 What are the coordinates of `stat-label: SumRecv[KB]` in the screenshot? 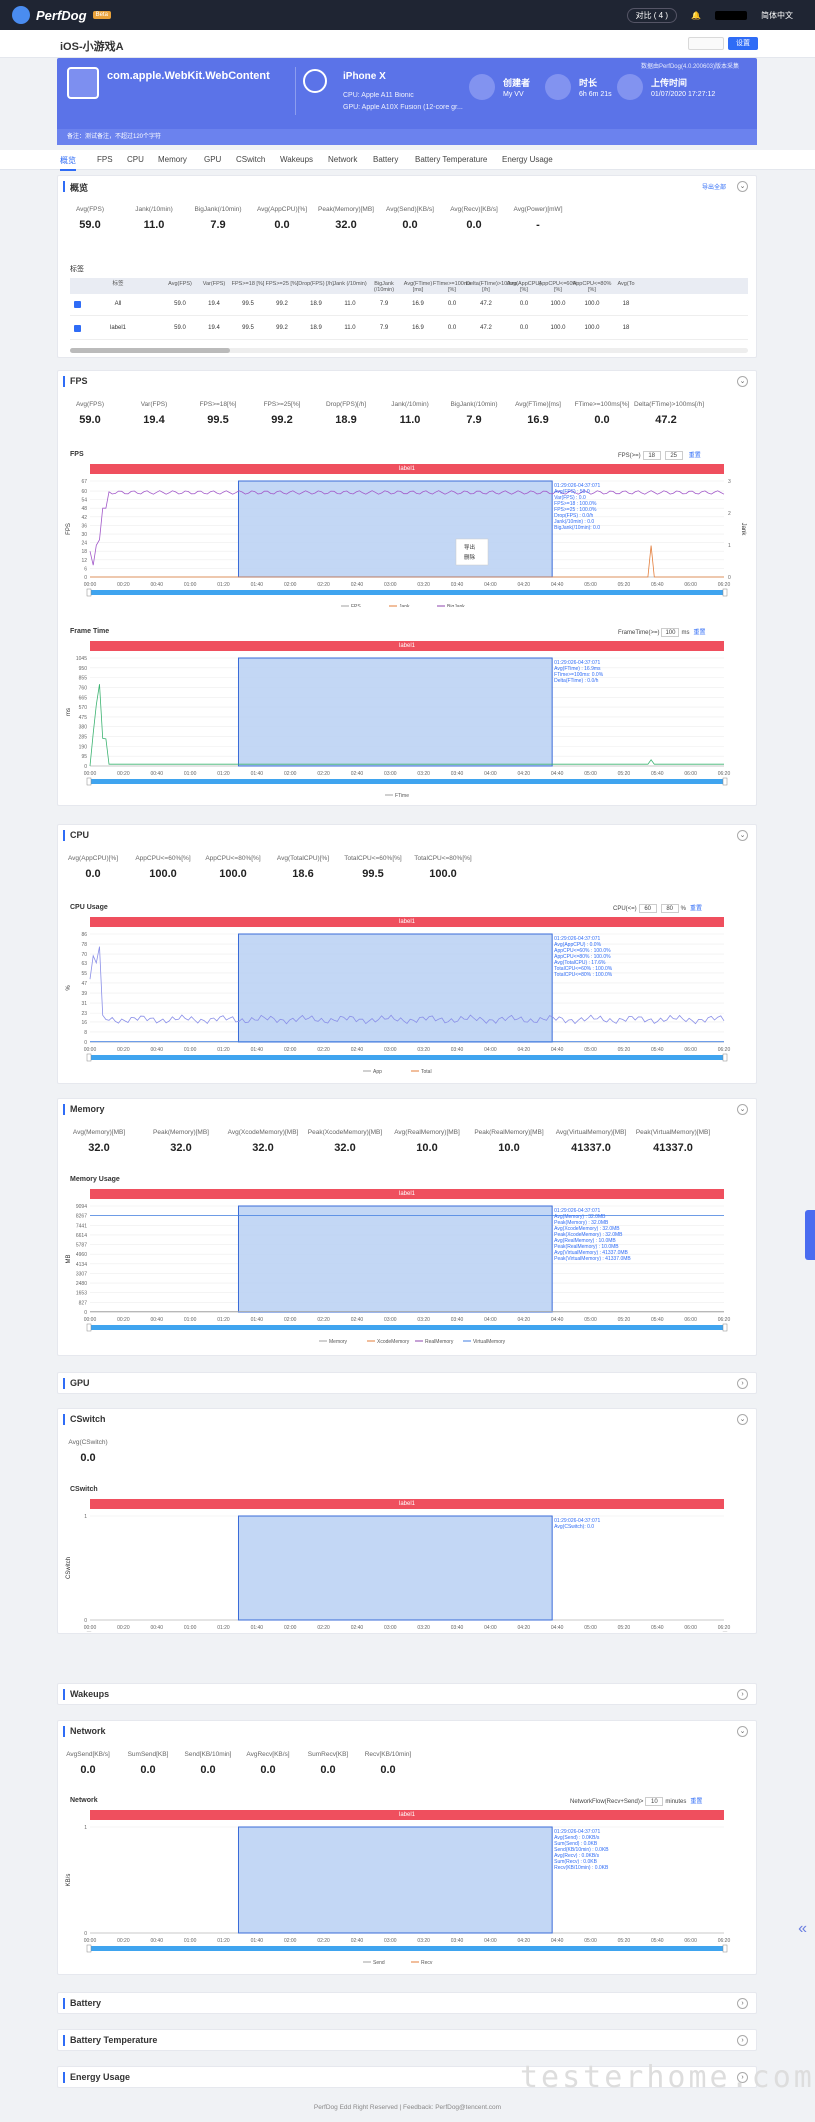 It's located at (328, 1754).